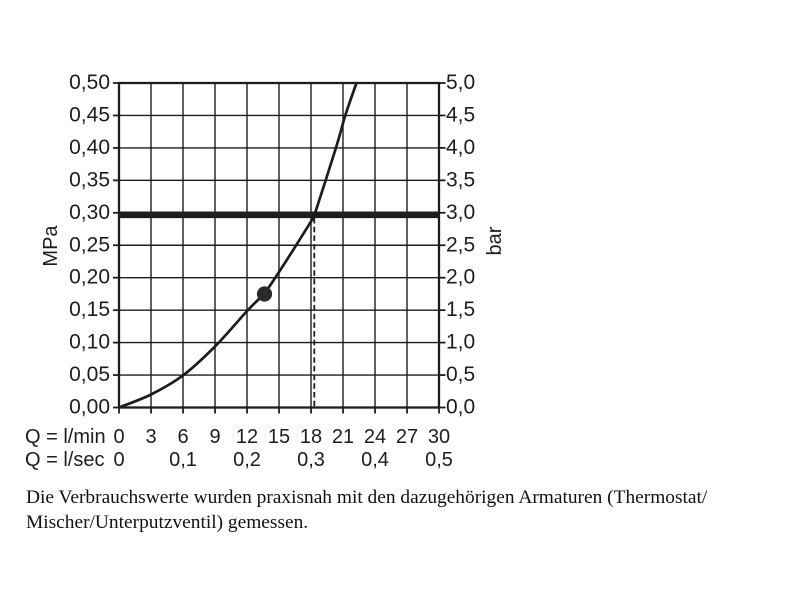  What do you see at coordinates (460, 244) in the screenshot?
I see `svg-text: 2,5` at bounding box center [460, 244].